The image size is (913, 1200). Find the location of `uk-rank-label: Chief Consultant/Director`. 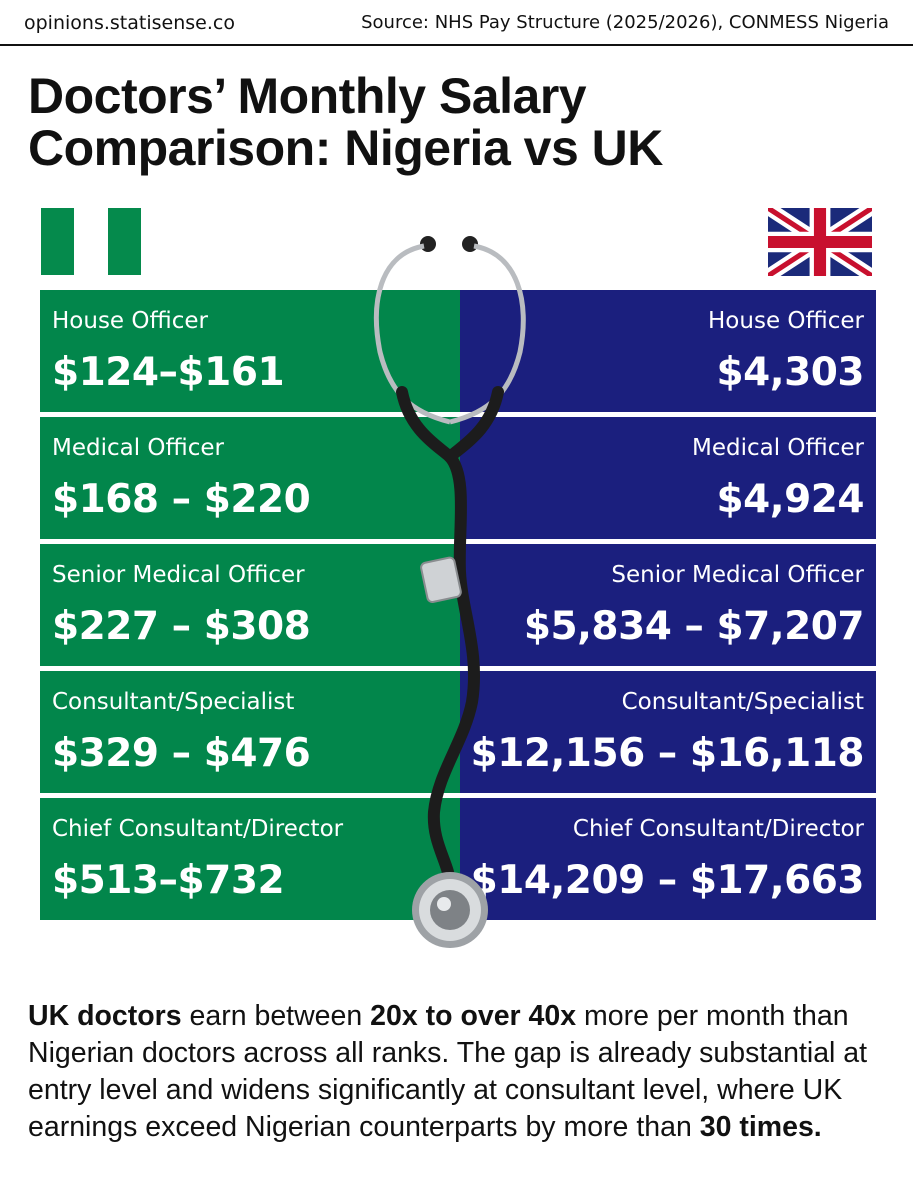

uk-rank-label: Chief Consultant/Director is located at coordinates (718, 829).